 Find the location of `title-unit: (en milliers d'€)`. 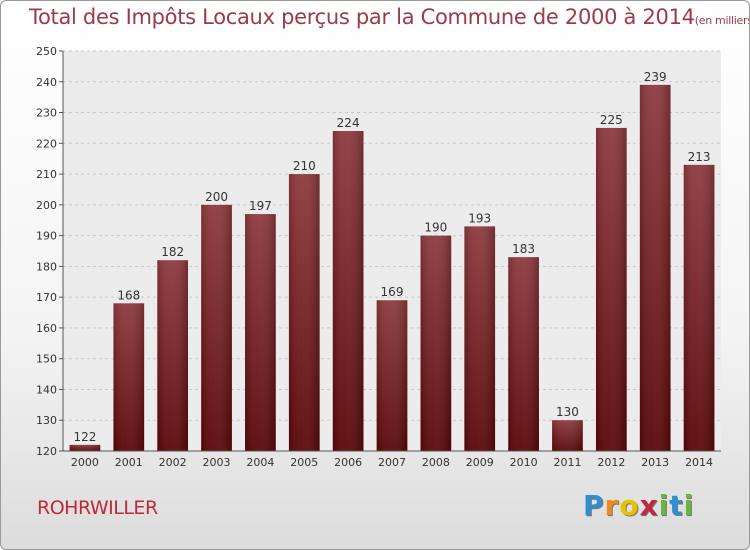

title-unit: (en milliers d'€) is located at coordinates (722, 20).